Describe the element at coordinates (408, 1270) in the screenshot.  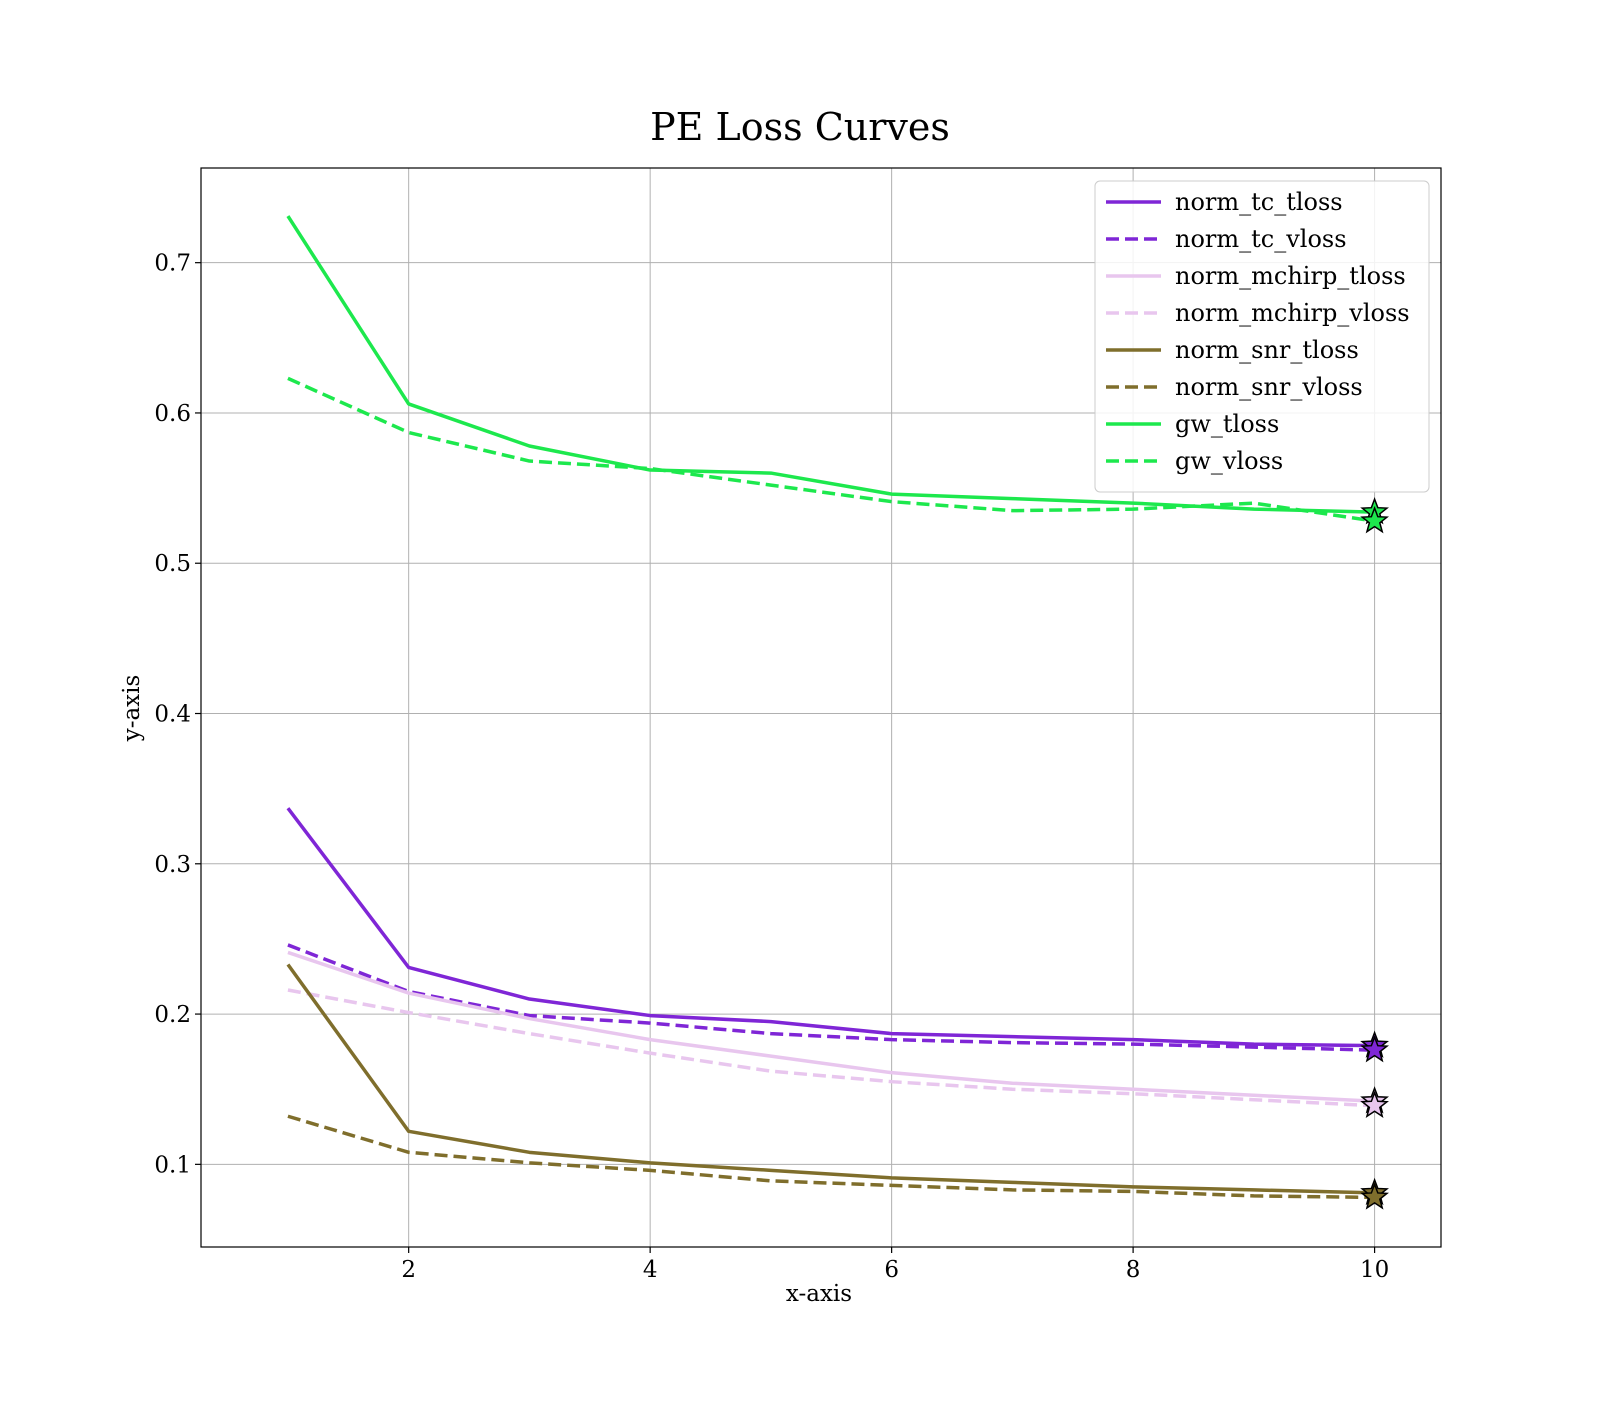
I see `x-tick-label: 2` at that location.